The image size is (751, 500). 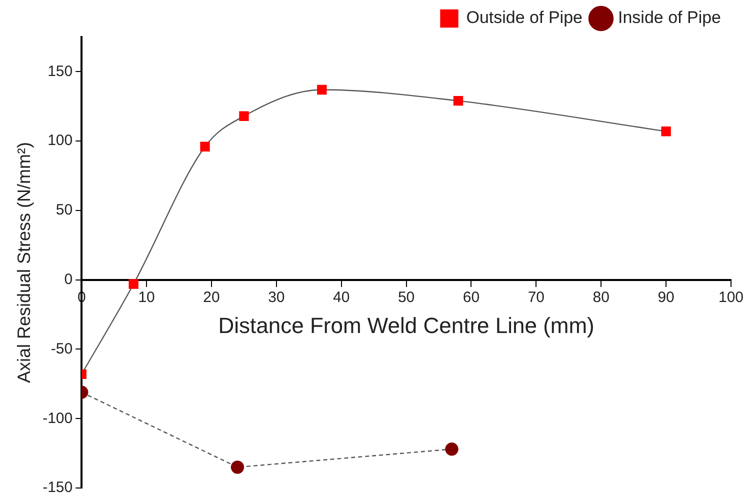 What do you see at coordinates (24, 263) in the screenshot?
I see `y-axis-title: Axial Residual Stress (N/mm²)` at bounding box center [24, 263].